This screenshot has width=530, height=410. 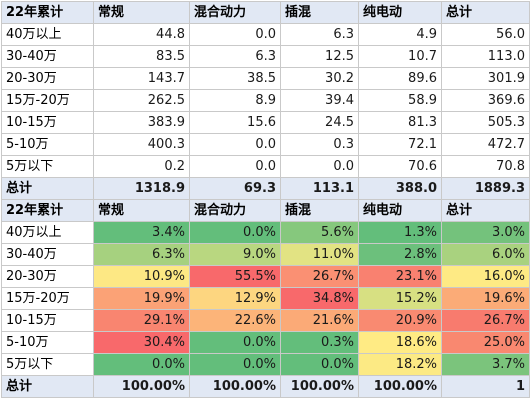 I want to click on value-cell: 472.7, so click(x=485, y=144).